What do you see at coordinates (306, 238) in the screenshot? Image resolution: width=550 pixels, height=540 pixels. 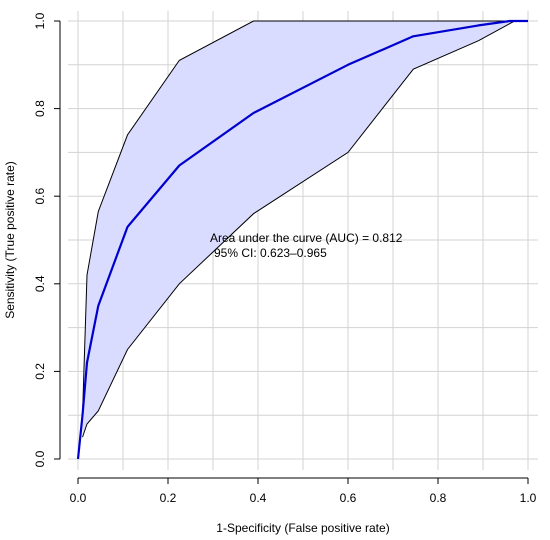 I see `auc-annotation: Area under the curve (AUC) = 0.812` at bounding box center [306, 238].